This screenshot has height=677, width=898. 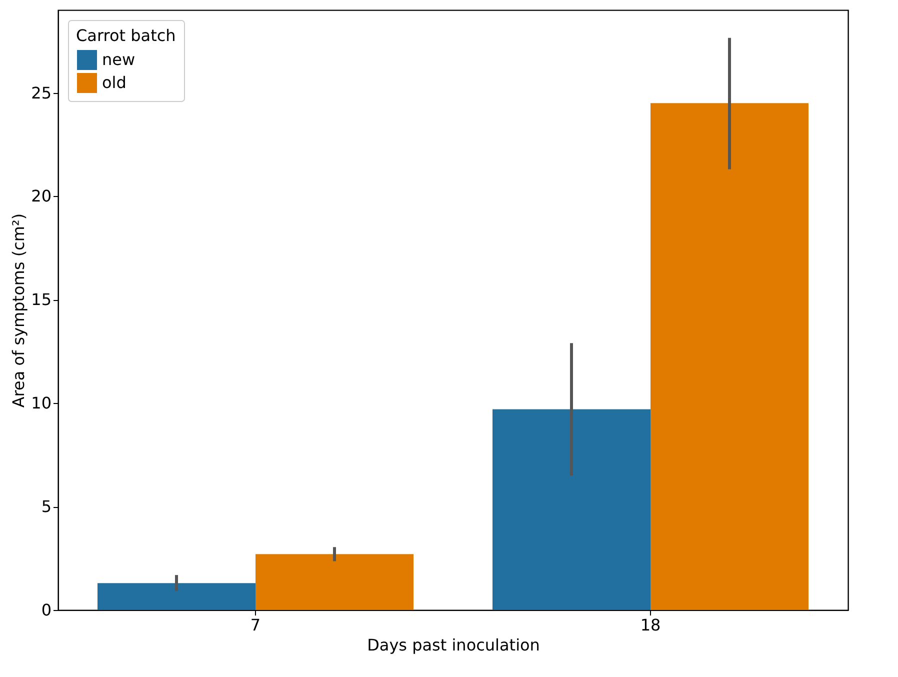 I want to click on x-tick-label: 18, so click(x=650, y=625).